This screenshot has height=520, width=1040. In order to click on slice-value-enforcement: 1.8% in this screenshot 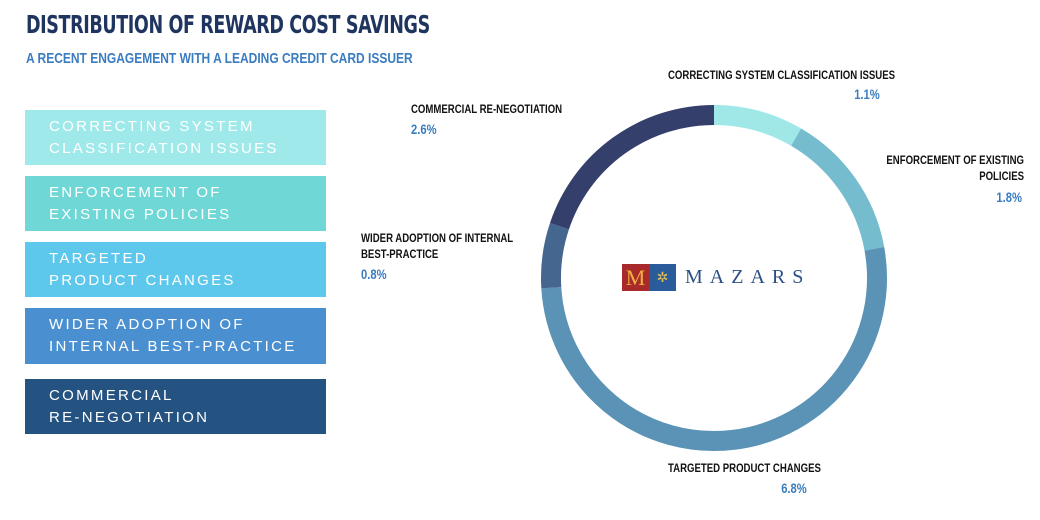, I will do `click(1009, 197)`.